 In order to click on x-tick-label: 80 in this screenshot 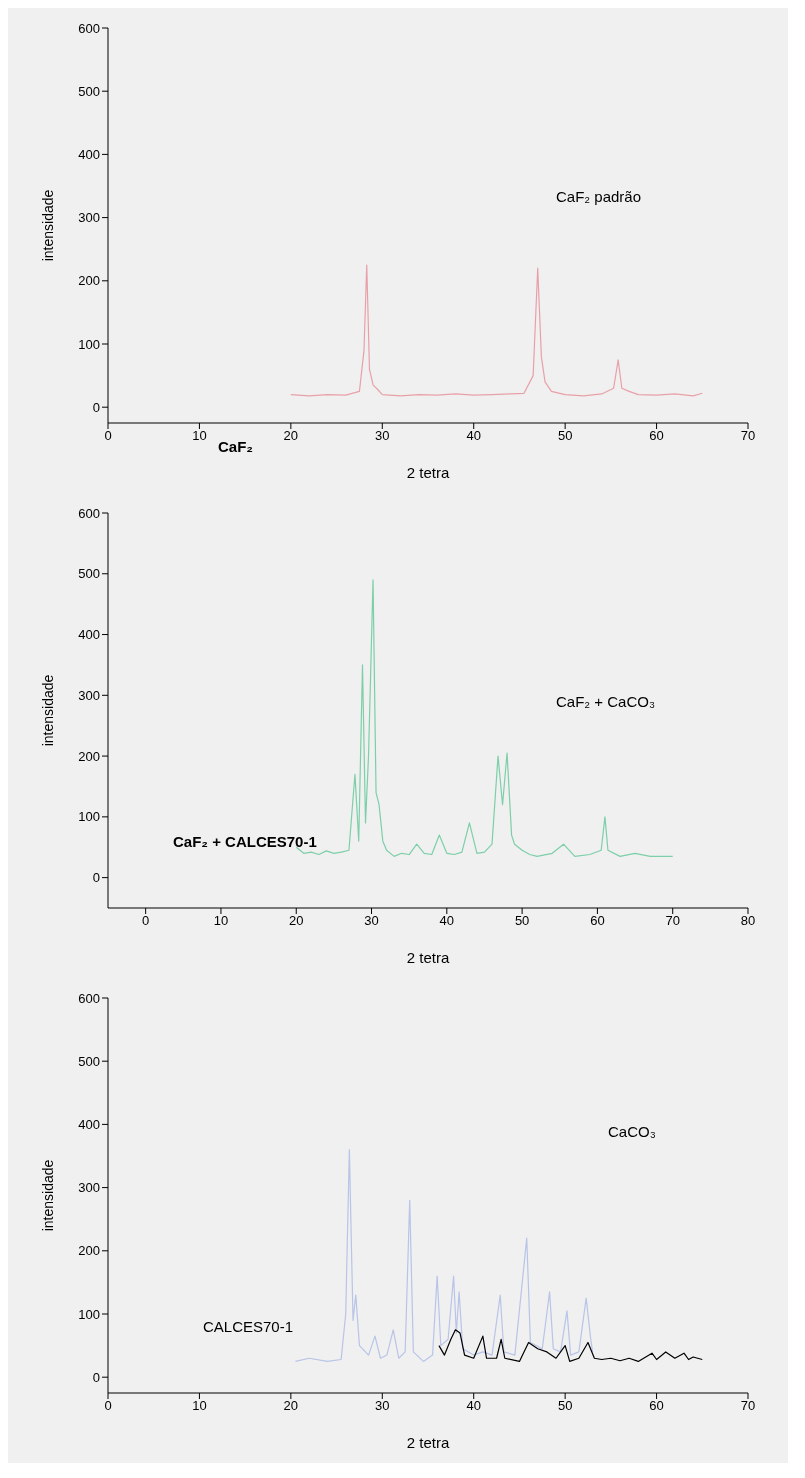, I will do `click(748, 921)`.